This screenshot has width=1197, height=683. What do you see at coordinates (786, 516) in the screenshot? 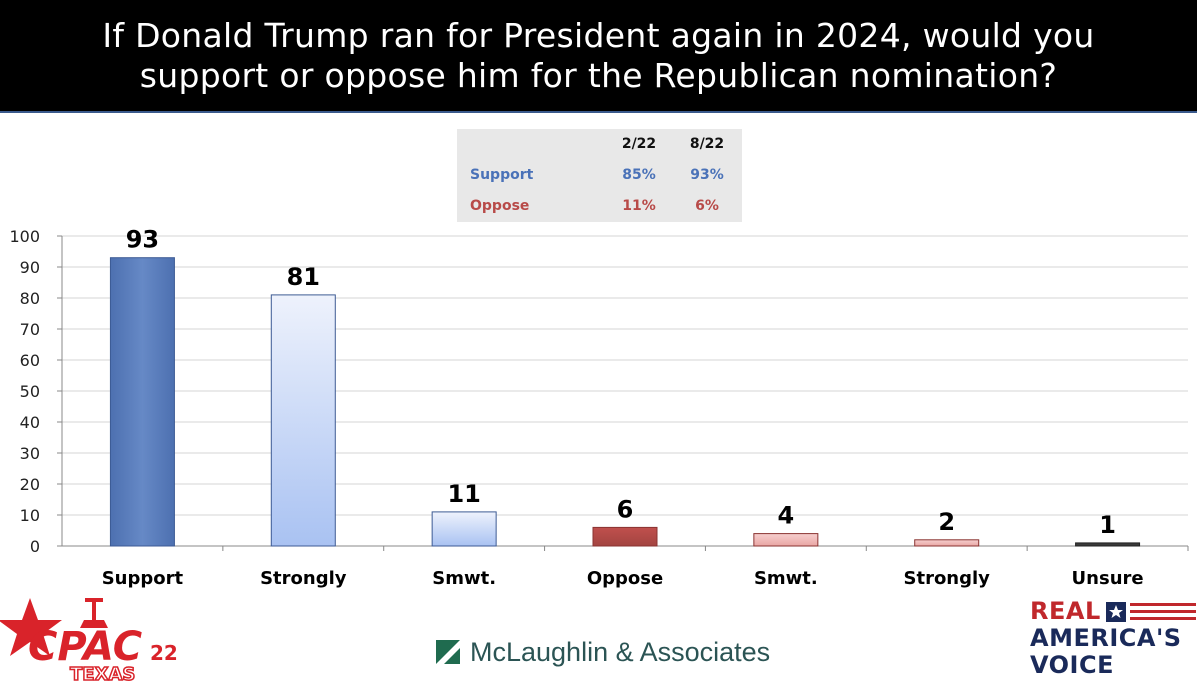
I see `data-label: 4` at bounding box center [786, 516].